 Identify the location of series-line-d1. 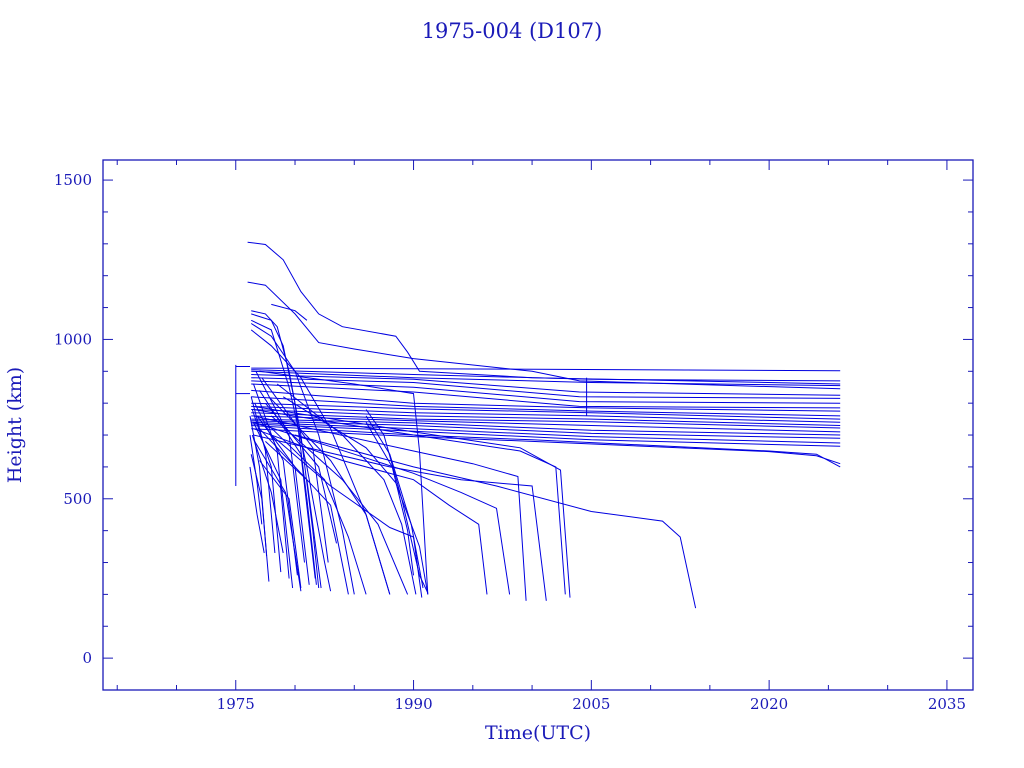
(256, 479).